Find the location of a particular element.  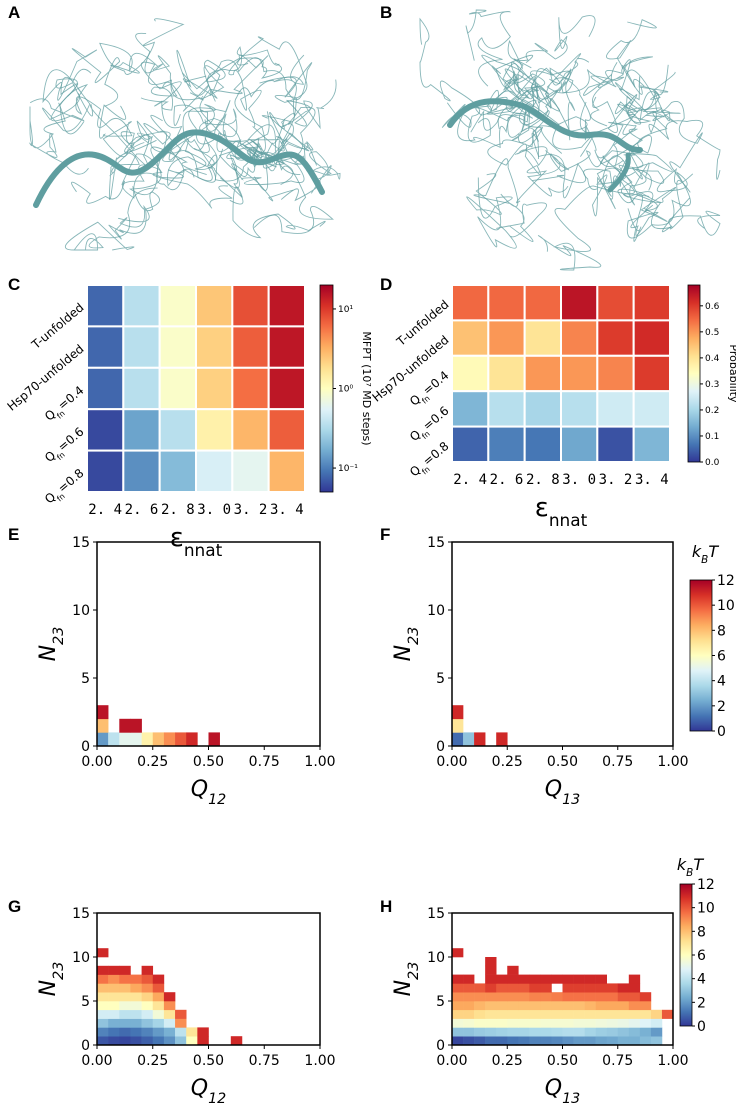

x-tick-label: 0.25 is located at coordinates (507, 762).